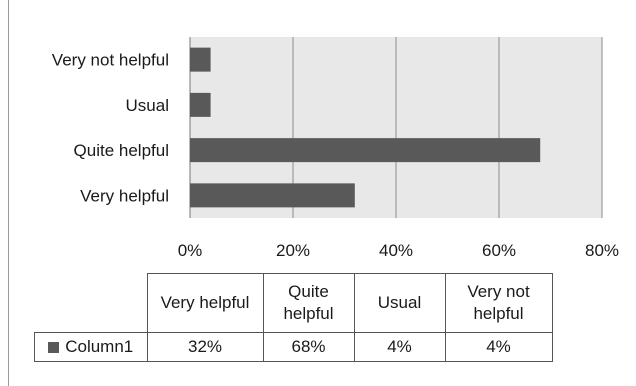 The image size is (636, 386). I want to click on category-label: Very not helpful, so click(110, 60).